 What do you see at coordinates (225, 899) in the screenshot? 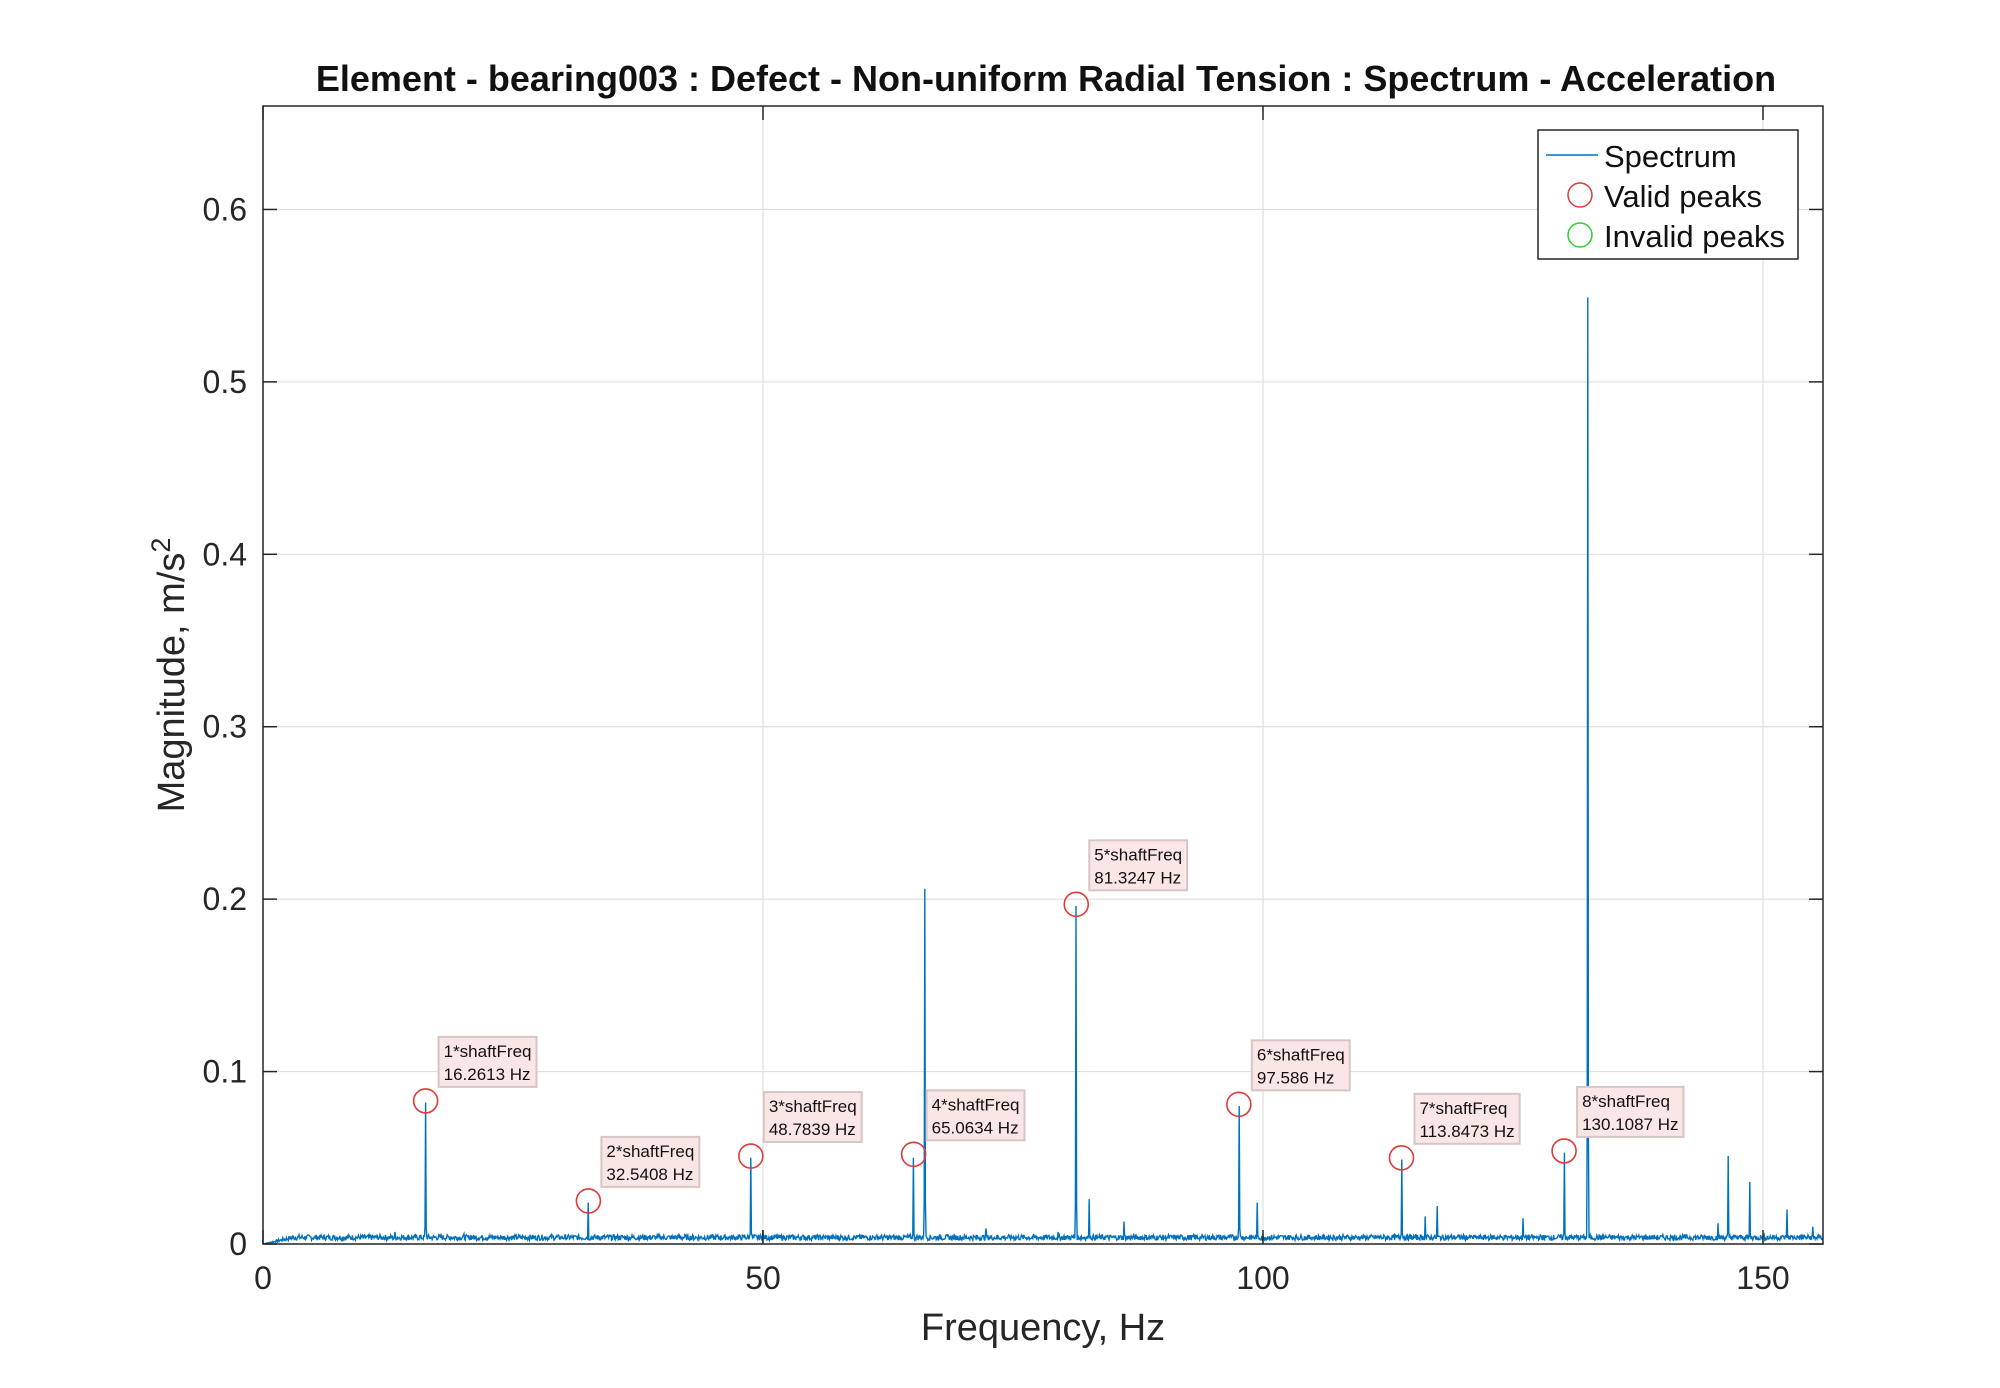
I see `y-tick-label: 0.2` at bounding box center [225, 899].